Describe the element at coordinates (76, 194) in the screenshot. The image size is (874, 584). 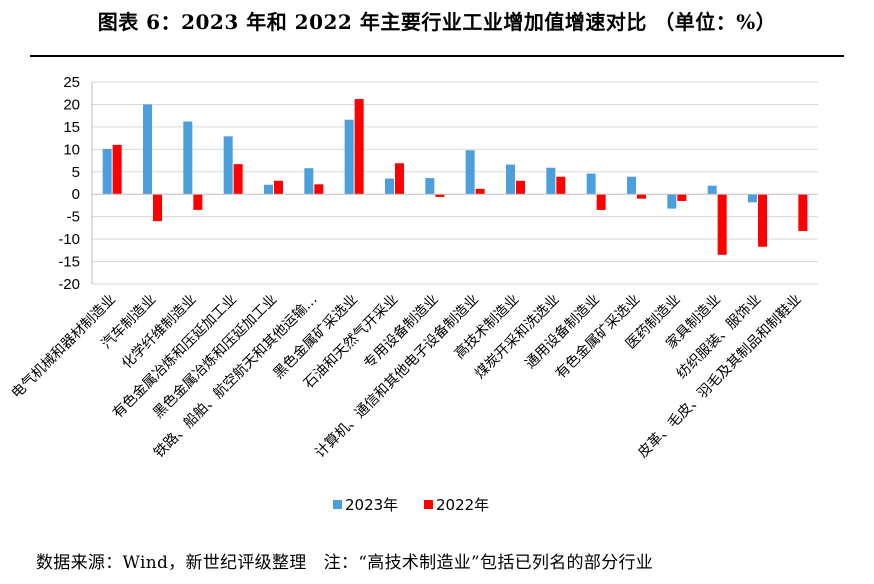
I see `y-tick-label: 0` at that location.